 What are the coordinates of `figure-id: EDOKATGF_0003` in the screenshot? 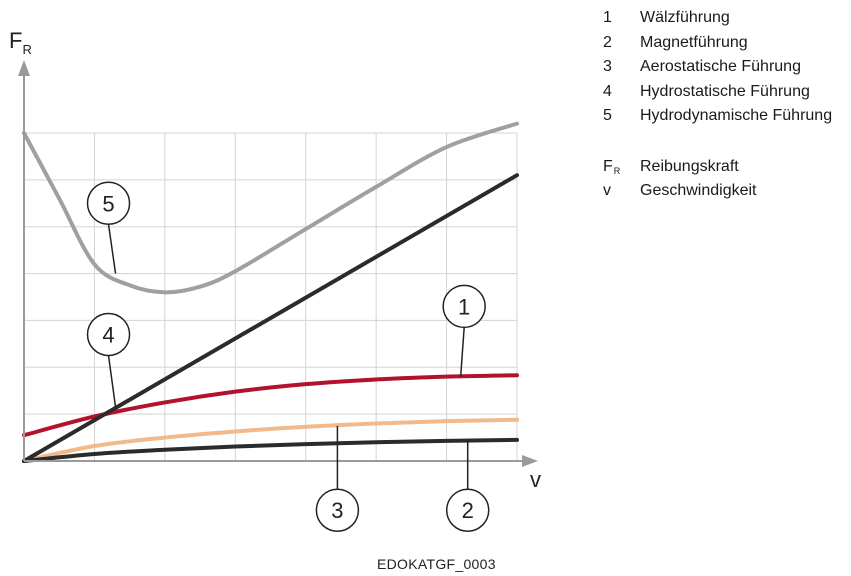 It's located at (436, 564).